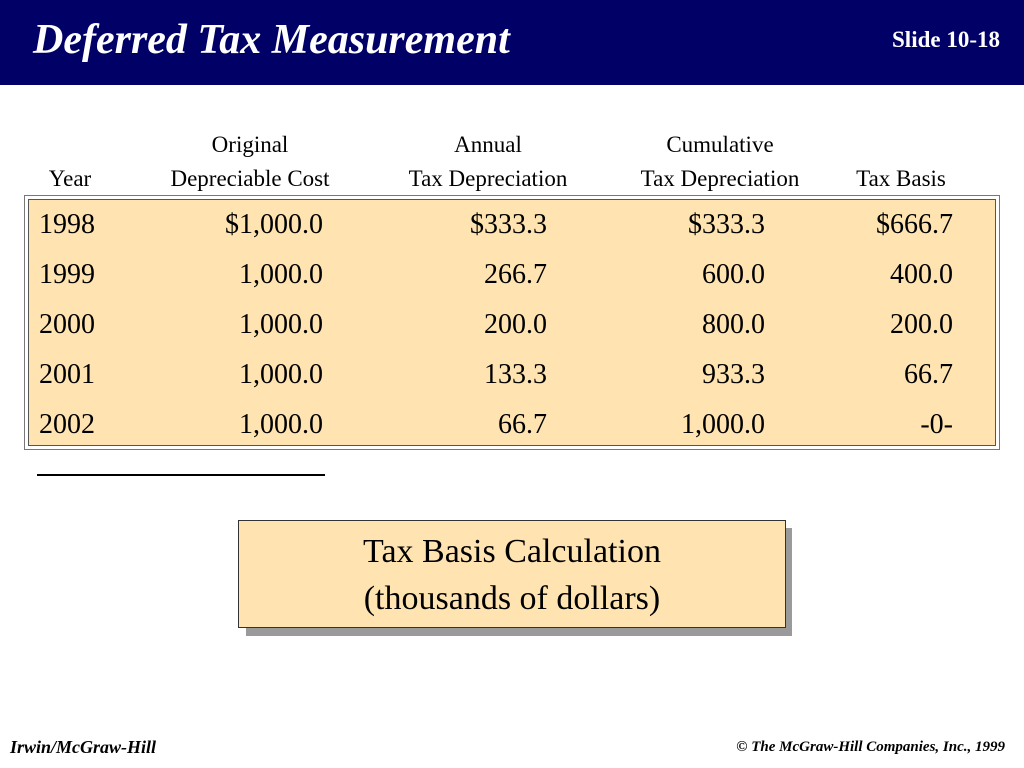 The height and width of the screenshot is (768, 1024). What do you see at coordinates (250, 162) in the screenshot?
I see `column-header-original-cost: Original Depreciable Cost` at bounding box center [250, 162].